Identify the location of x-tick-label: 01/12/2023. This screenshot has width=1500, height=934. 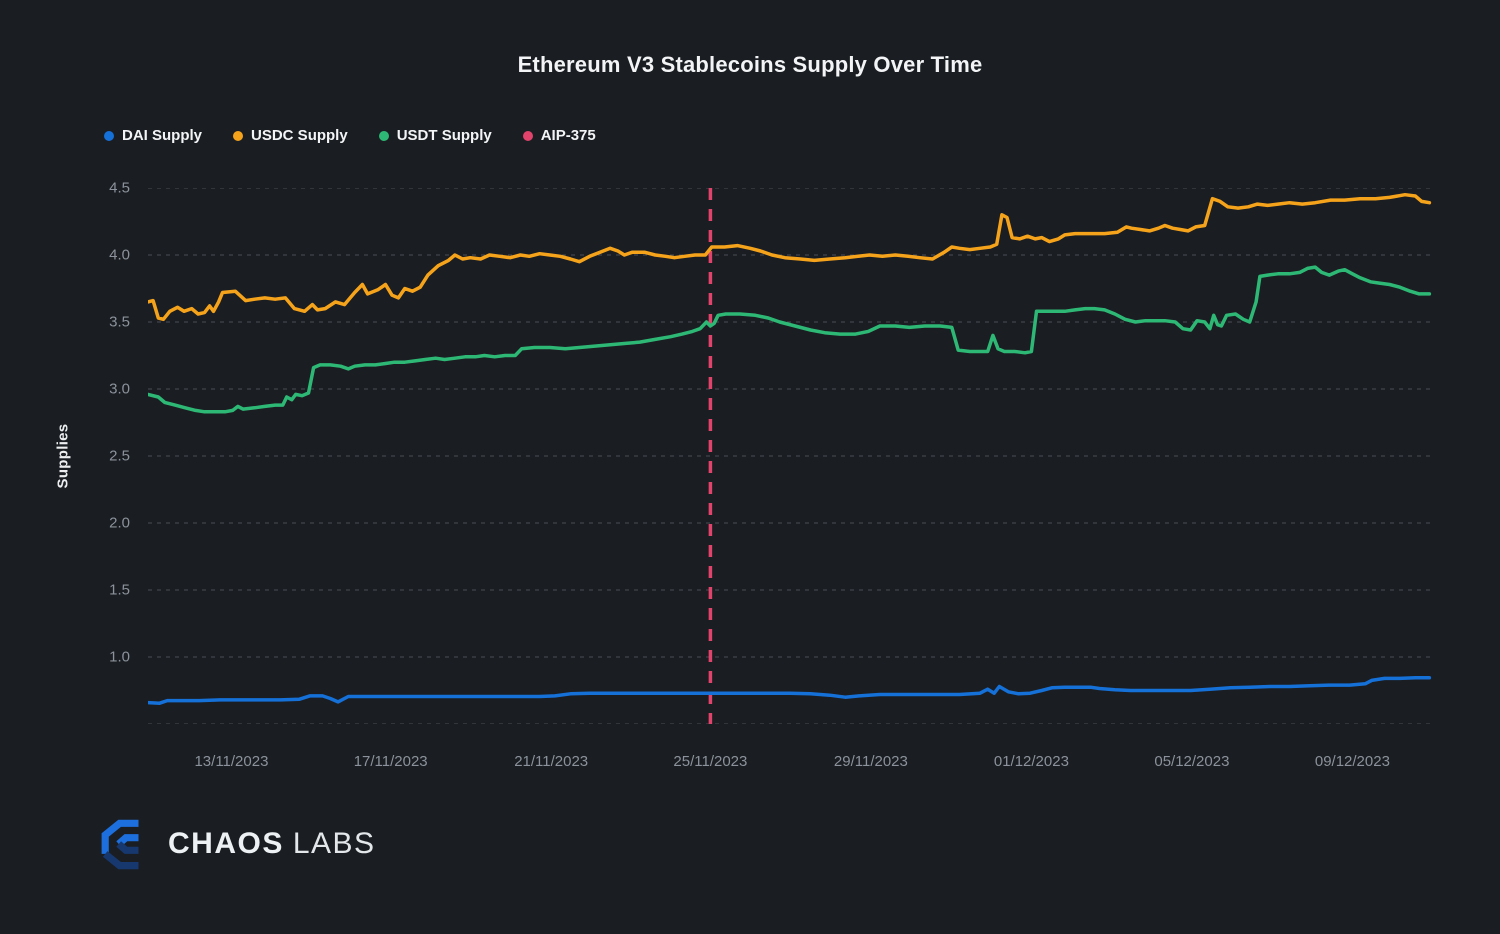
(1031, 761).